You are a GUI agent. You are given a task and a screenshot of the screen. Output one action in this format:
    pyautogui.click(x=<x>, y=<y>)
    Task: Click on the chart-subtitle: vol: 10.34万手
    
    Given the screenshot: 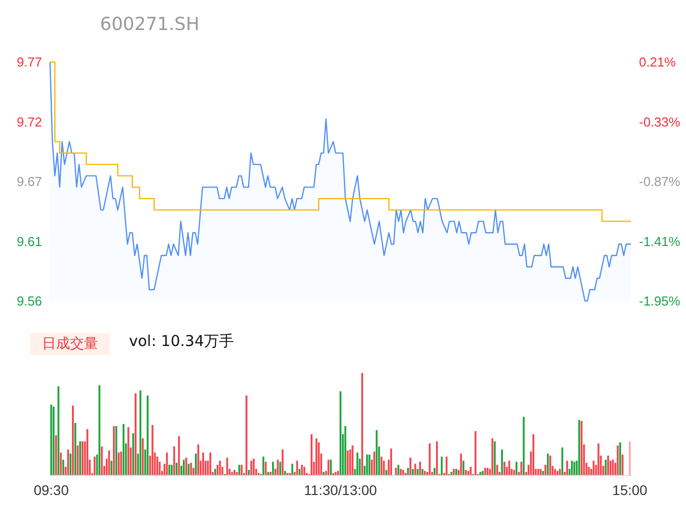 What is the action you would take?
    pyautogui.click(x=181, y=341)
    